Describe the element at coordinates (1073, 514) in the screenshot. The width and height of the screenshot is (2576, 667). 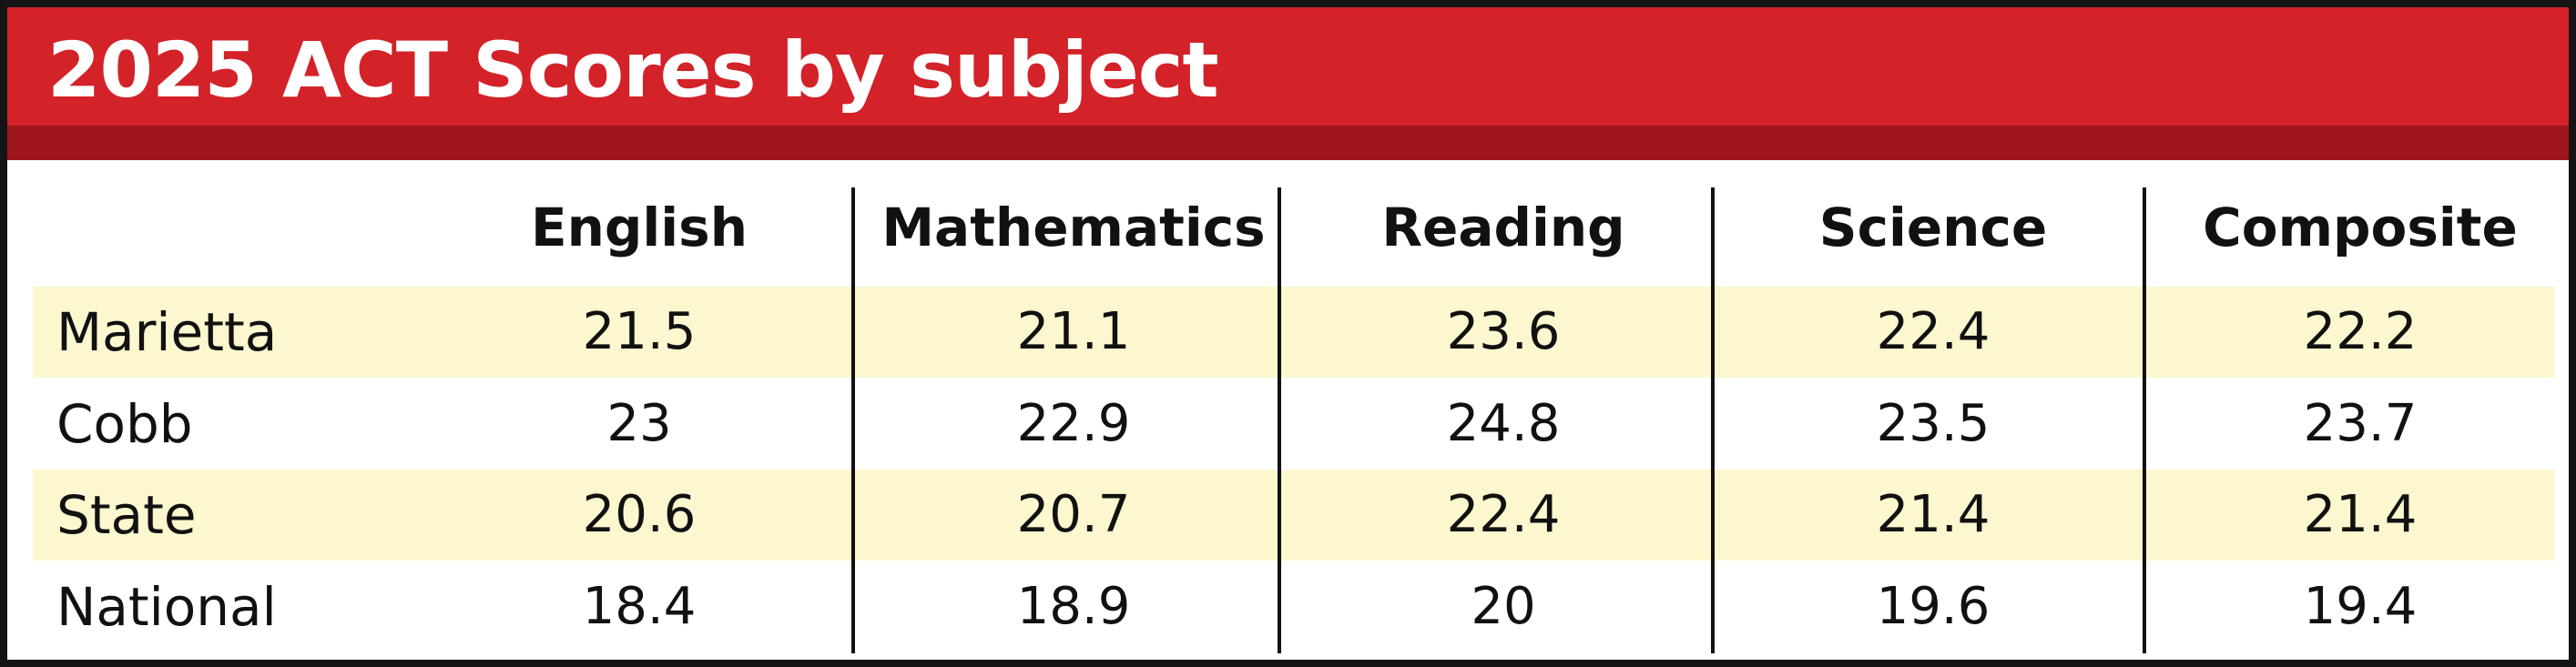
I see `score-cell: 20.7` at that location.